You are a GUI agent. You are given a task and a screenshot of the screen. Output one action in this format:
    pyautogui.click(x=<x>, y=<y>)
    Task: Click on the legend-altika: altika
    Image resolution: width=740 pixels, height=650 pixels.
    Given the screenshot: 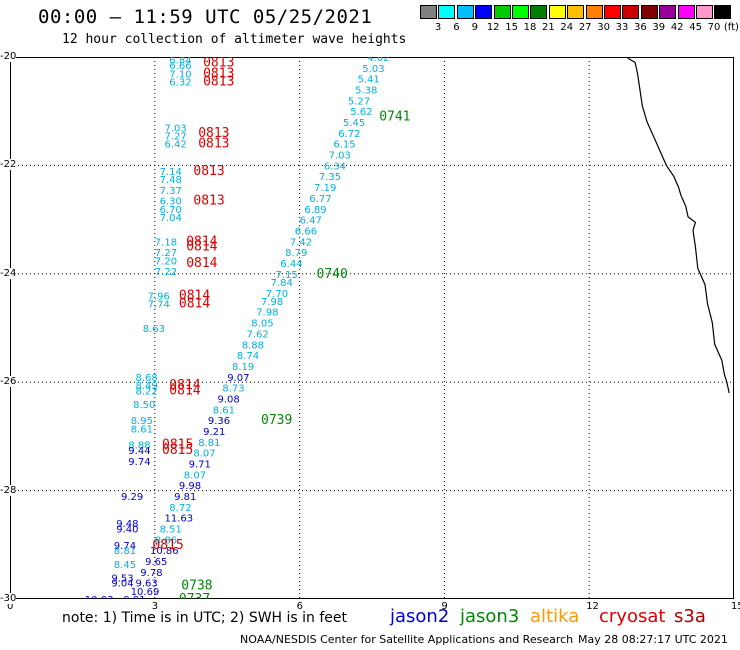 What is the action you would take?
    pyautogui.click(x=555, y=616)
    